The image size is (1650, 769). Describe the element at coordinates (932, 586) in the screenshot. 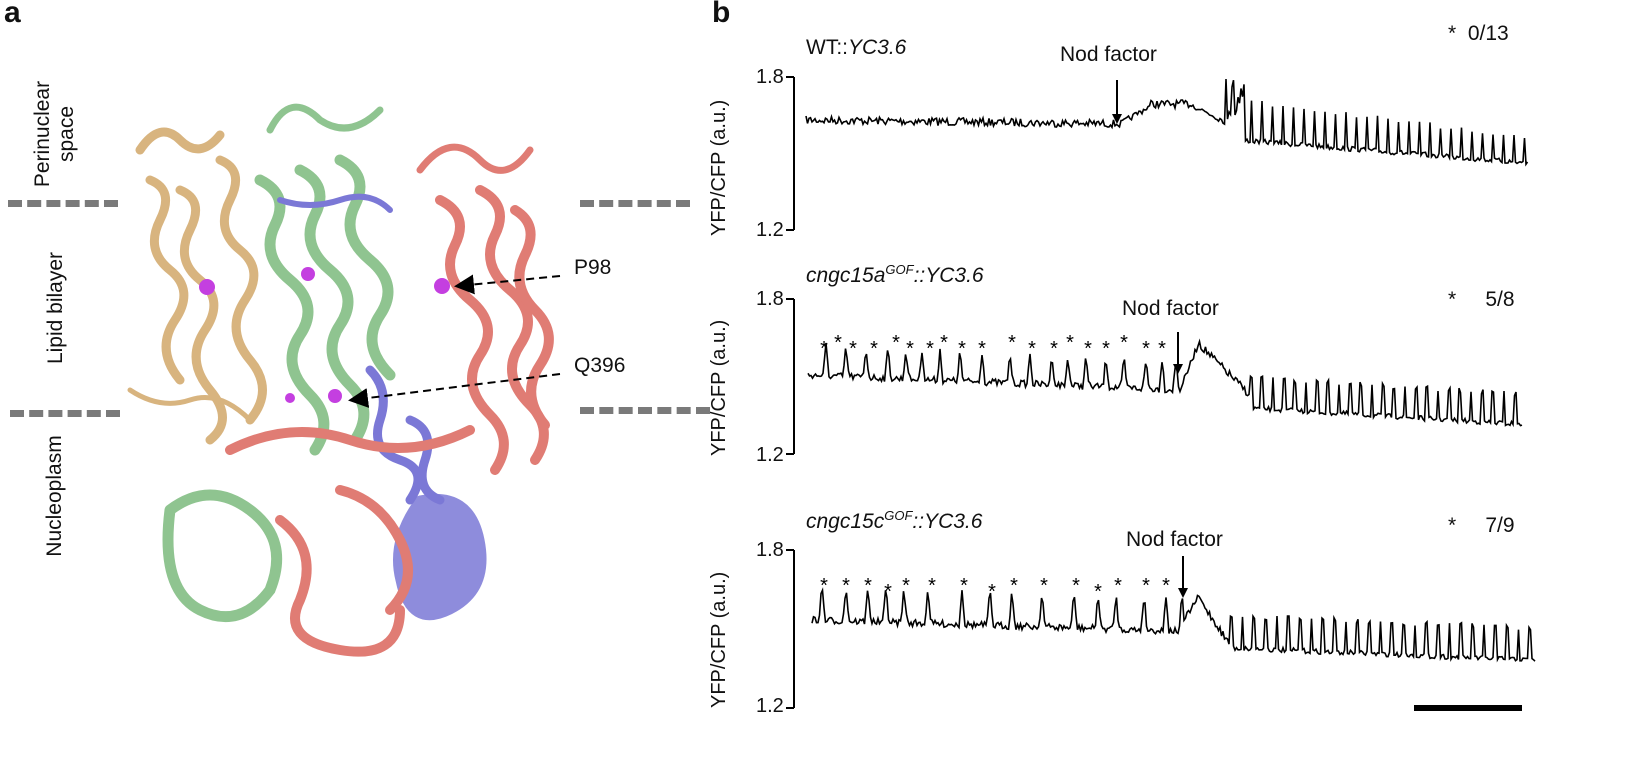

I see `trace-3-spike-star-6: *` at that location.